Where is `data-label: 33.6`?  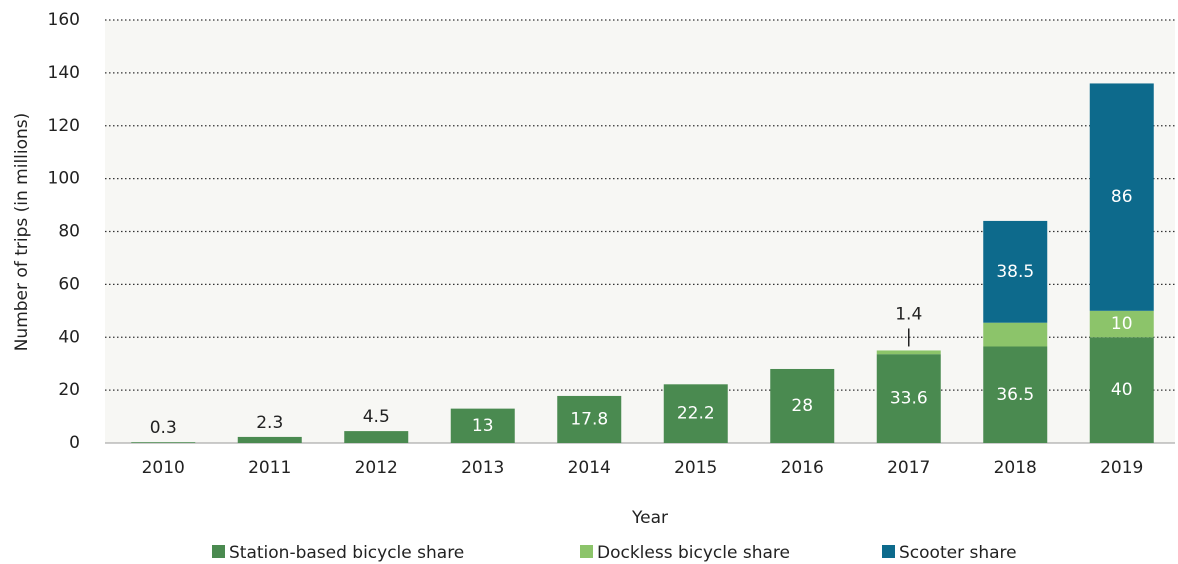
data-label: 33.6 is located at coordinates (909, 399).